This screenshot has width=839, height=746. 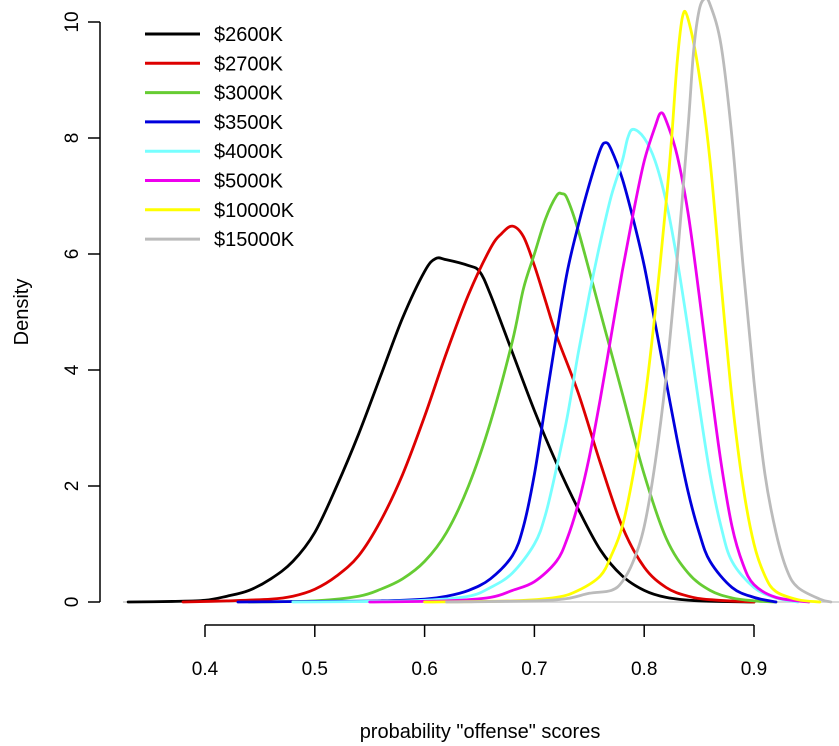 What do you see at coordinates (72, 254) in the screenshot?
I see `y-tick-label: 6` at bounding box center [72, 254].